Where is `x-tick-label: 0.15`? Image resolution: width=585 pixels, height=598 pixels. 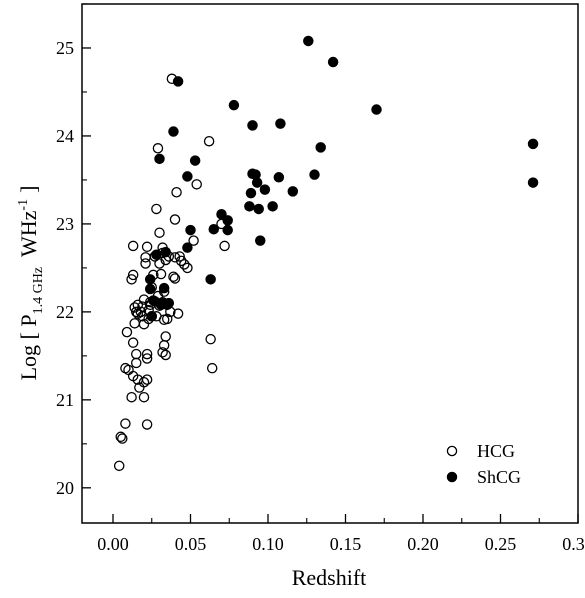 x-tick-label: 0.15 is located at coordinates (346, 544).